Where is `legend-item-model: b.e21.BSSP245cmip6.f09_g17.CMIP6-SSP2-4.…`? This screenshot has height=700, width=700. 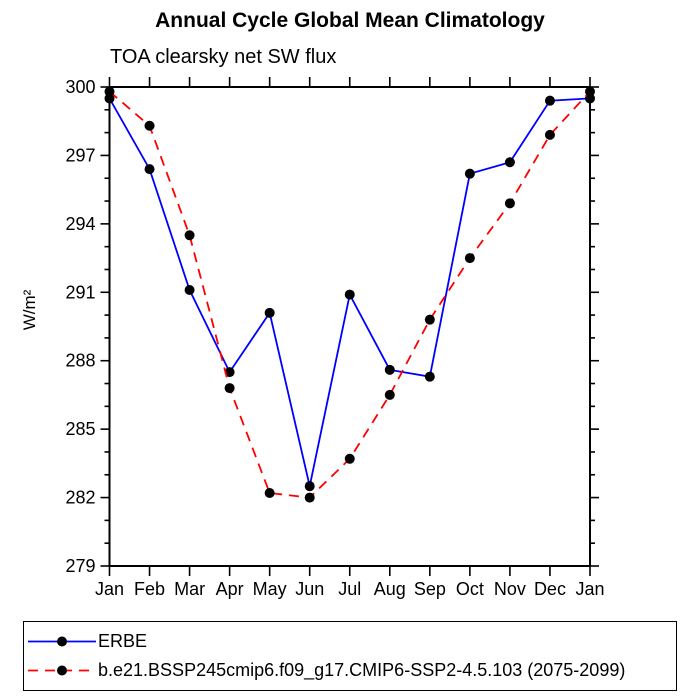
legend-item-model: b.e21.BSSP245cmip6.f09_g17.CMIP6-SSP2-4.… is located at coordinates (350, 670).